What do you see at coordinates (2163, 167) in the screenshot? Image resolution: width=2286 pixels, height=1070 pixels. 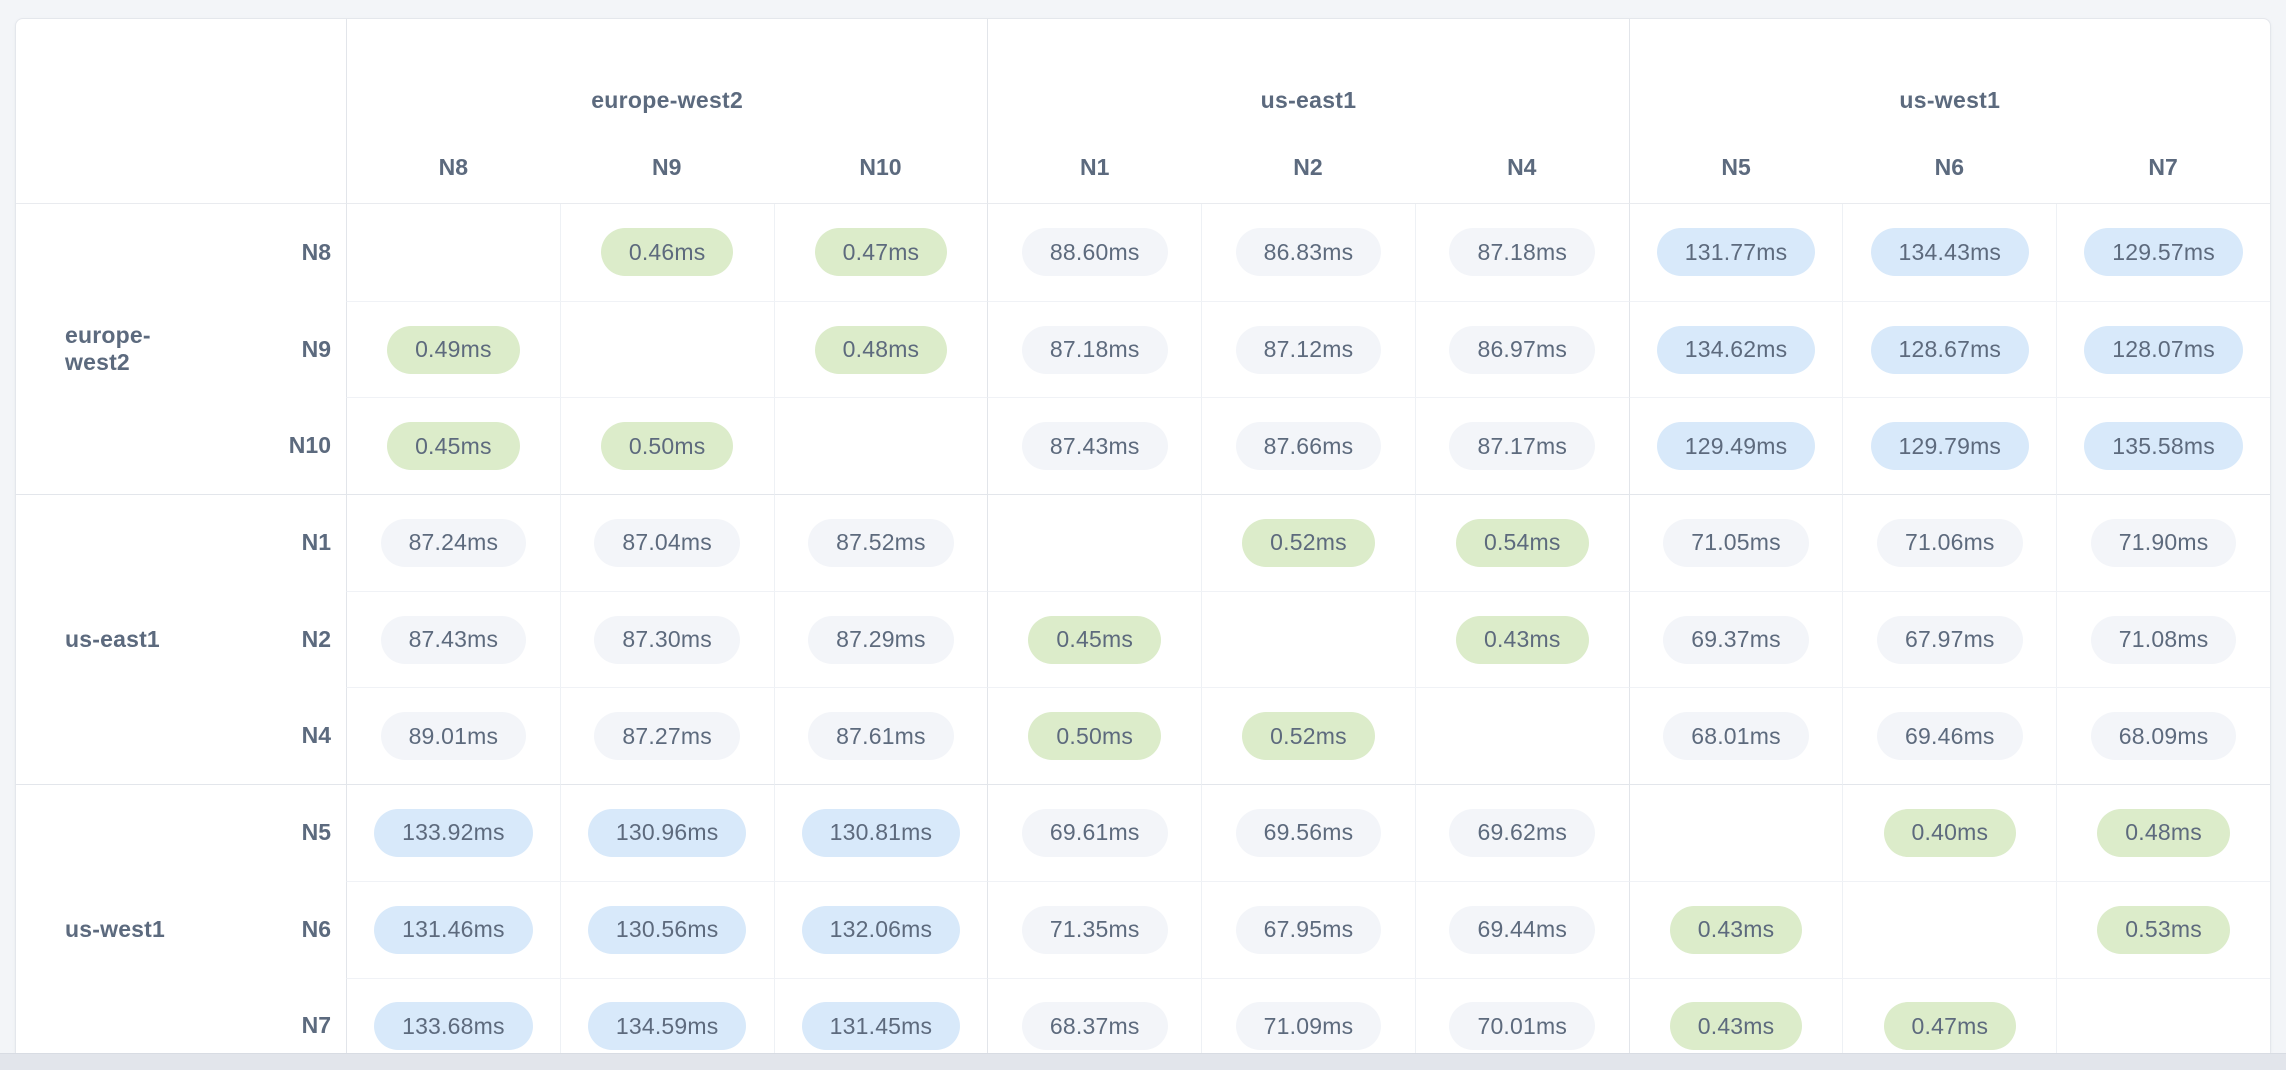 I see `column-header-N7: N7` at bounding box center [2163, 167].